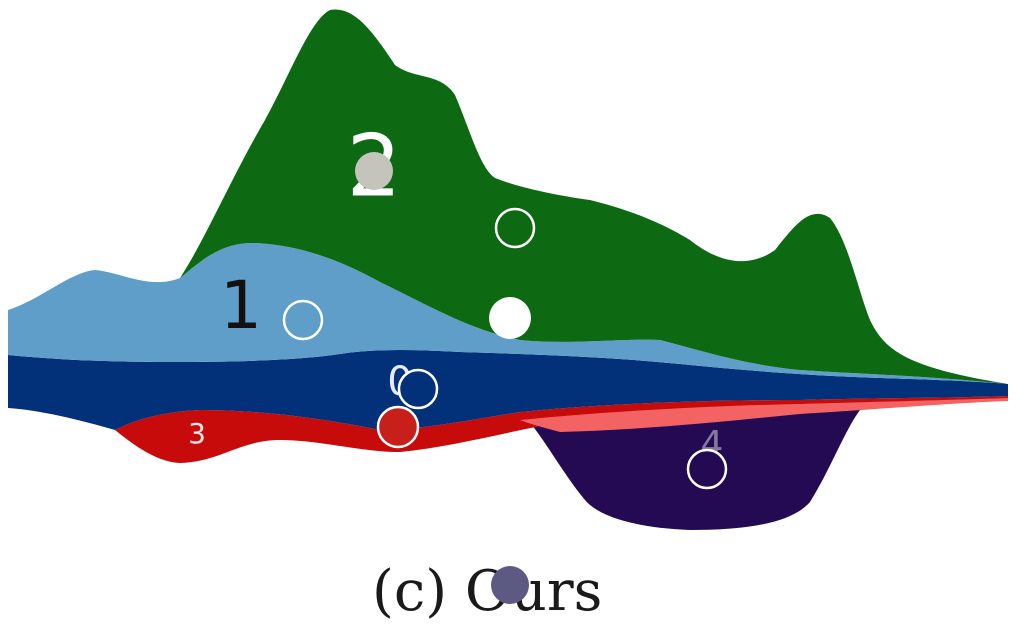  I want to click on layer-3-filled-marker, so click(398, 427).